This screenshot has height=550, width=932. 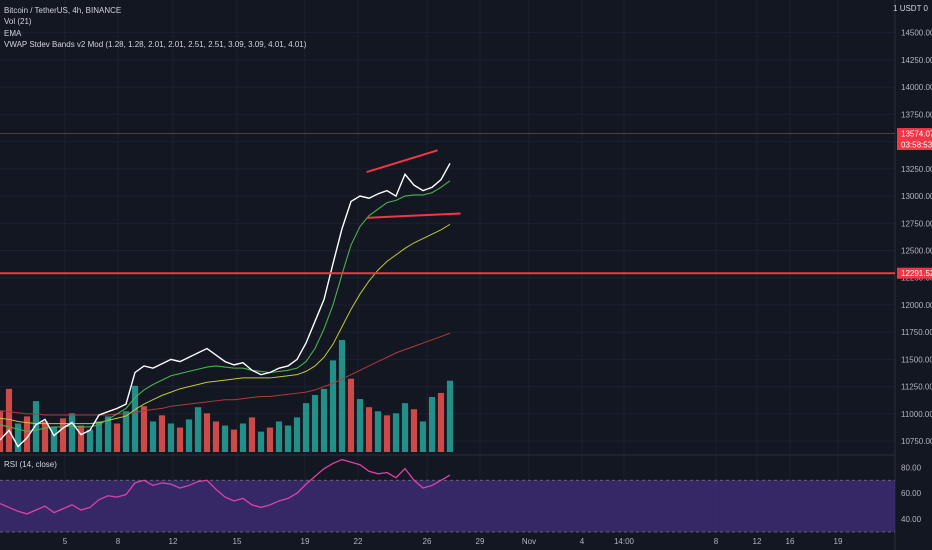 I want to click on price-tick-label-5: 12000.00, so click(x=916, y=305).